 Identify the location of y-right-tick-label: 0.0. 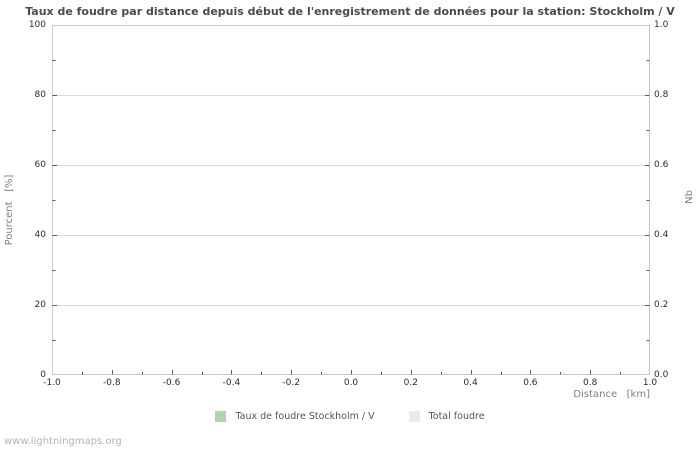
(661, 375).